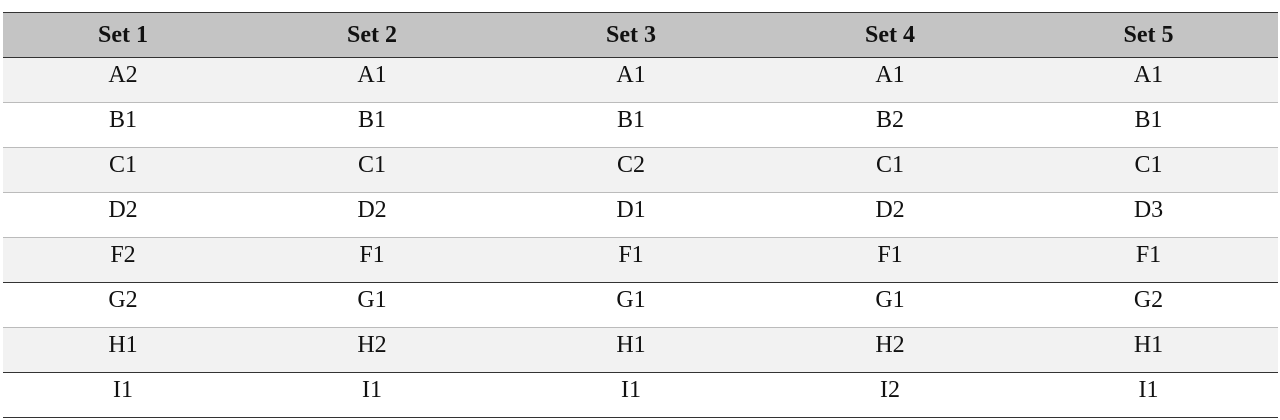 Image resolution: width=1280 pixels, height=420 pixels. I want to click on table-row: A2 A1 A1 A1 A1, so click(640, 80).